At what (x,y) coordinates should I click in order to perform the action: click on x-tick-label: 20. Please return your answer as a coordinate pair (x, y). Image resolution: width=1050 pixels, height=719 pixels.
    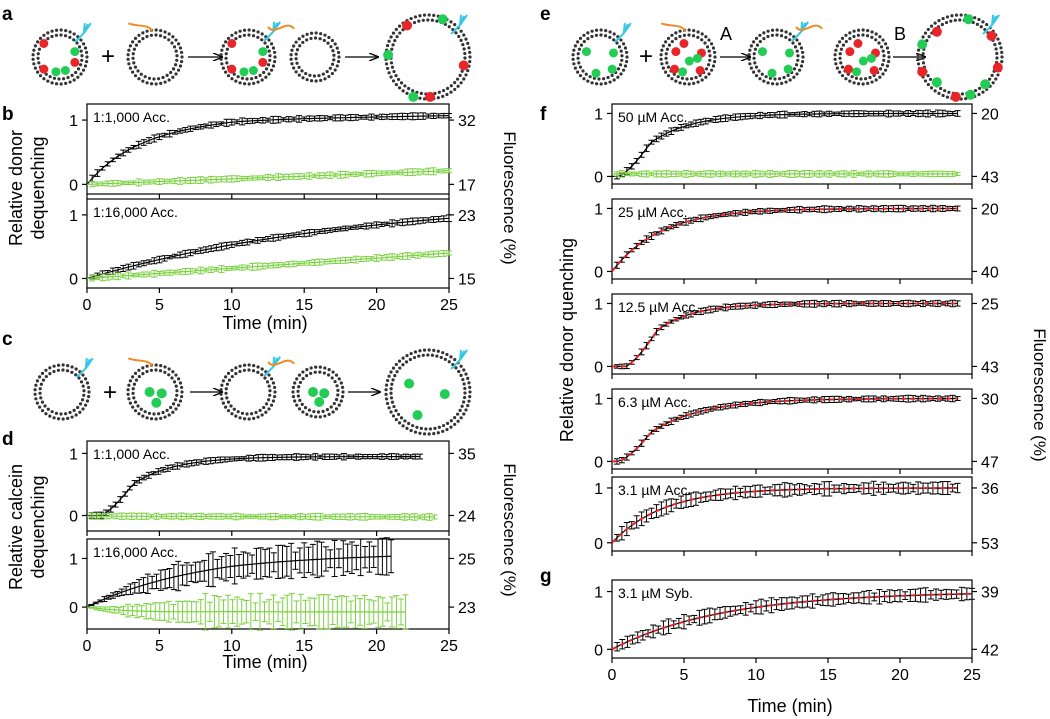
    Looking at the image, I should click on (377, 646).